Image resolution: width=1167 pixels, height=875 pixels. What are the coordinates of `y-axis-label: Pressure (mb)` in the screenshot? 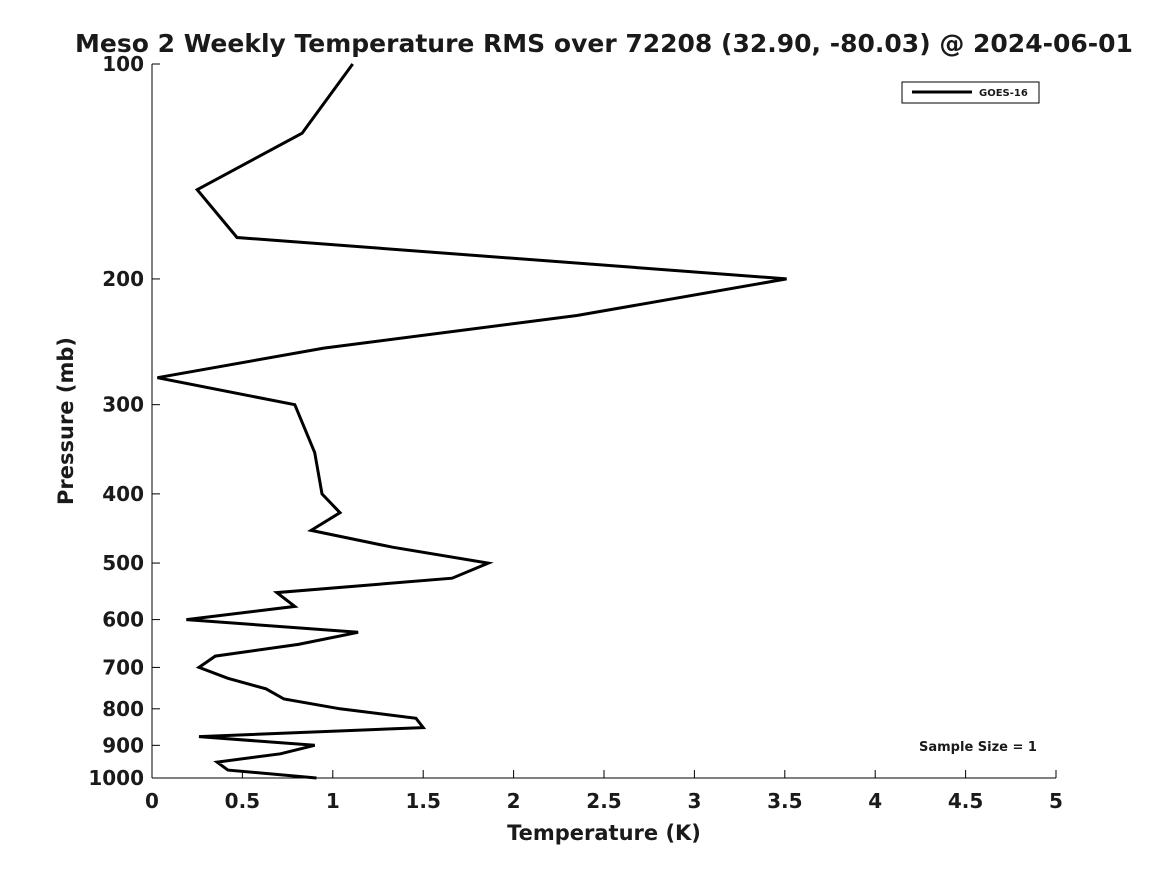 It's located at (66, 421).